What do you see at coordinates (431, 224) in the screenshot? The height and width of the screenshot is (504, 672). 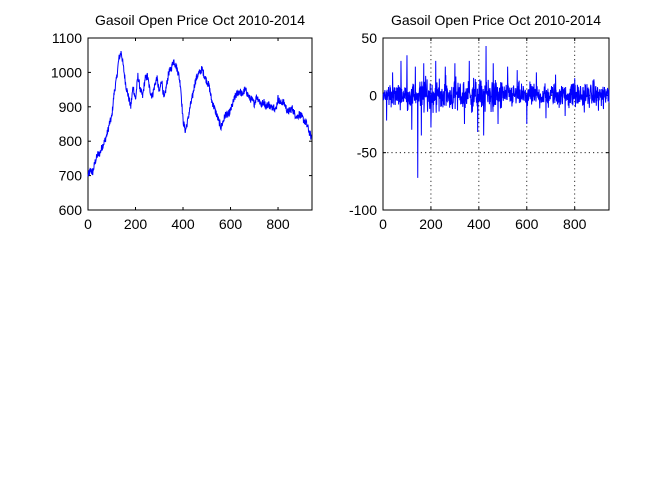 I see `returns-xtick-label-1: 200` at bounding box center [431, 224].